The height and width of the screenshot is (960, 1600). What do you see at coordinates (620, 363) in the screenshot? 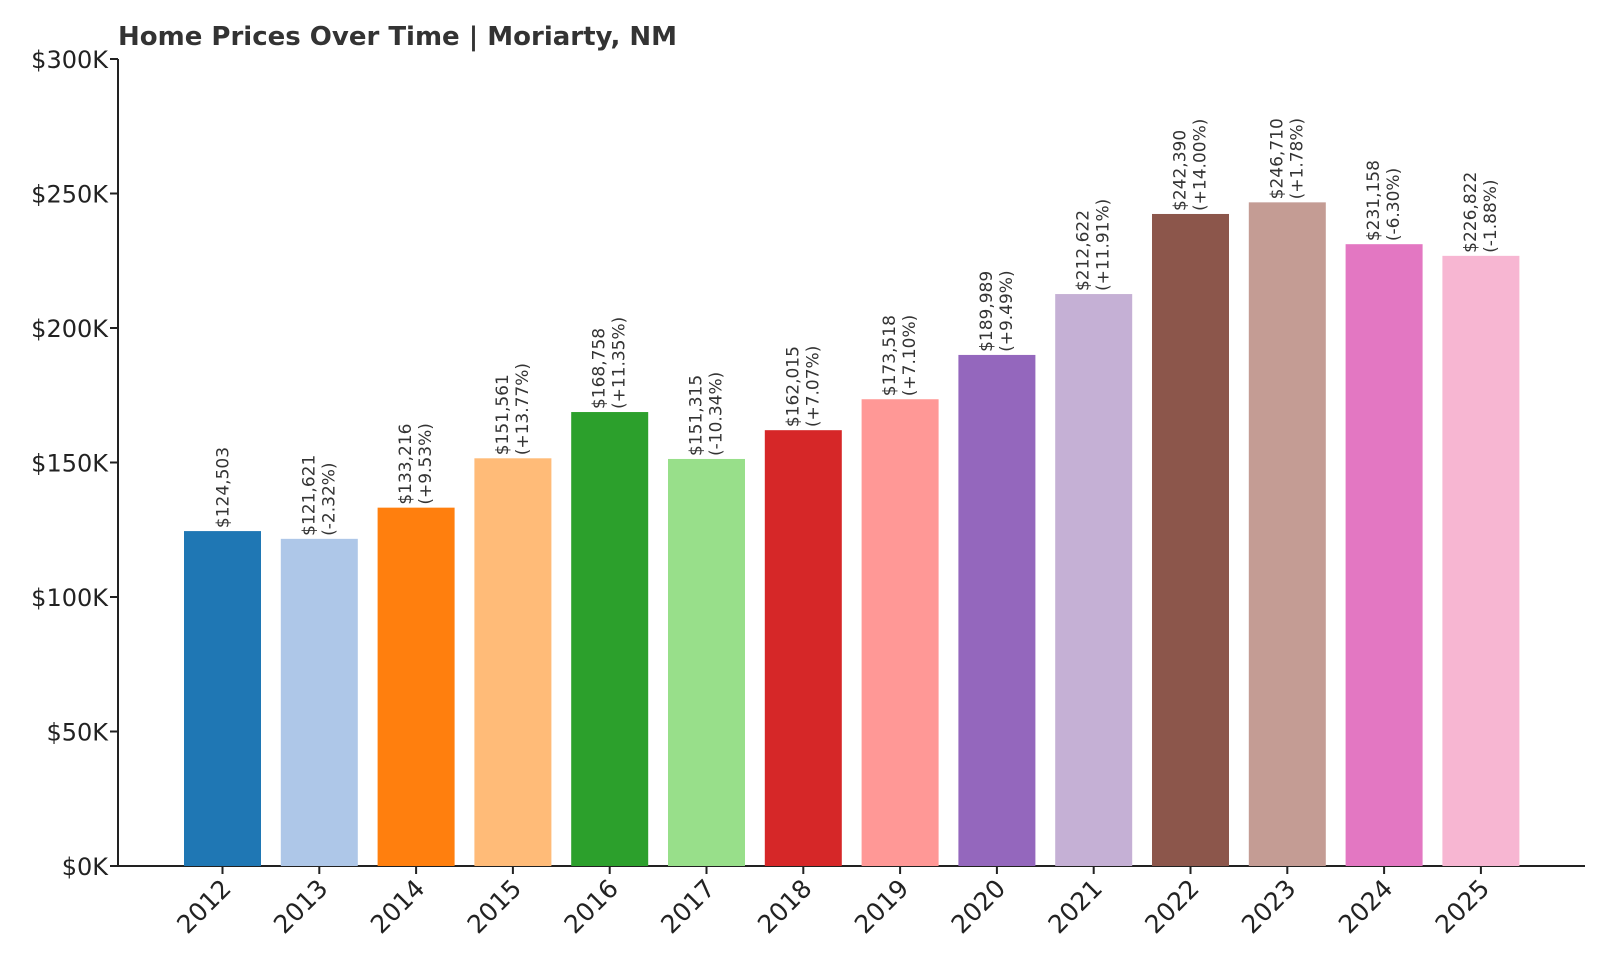
I see `change-label: (+11.35%)` at bounding box center [620, 363].